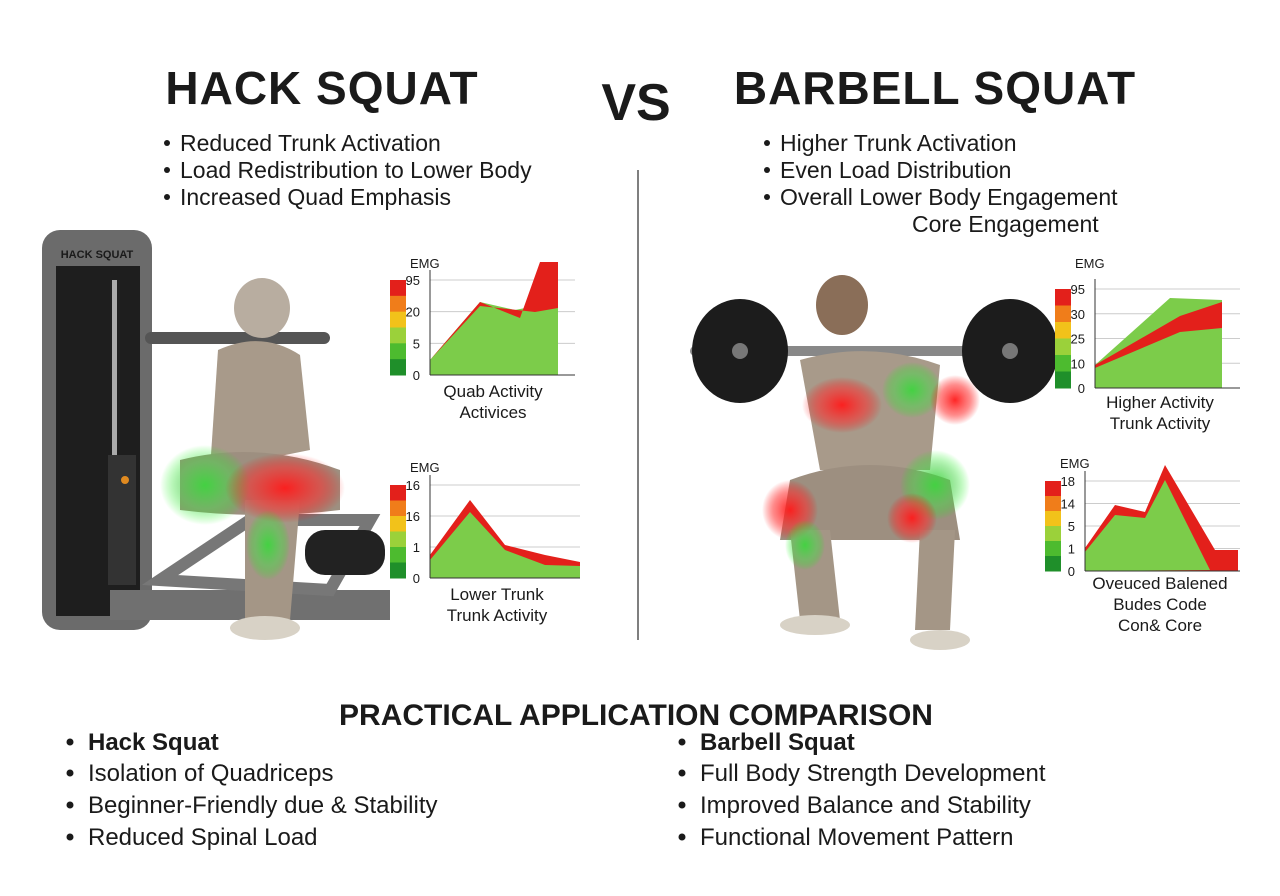 The height and width of the screenshot is (896, 1280). What do you see at coordinates (1160, 604) in the screenshot?
I see `chart-caption: Budes Code` at bounding box center [1160, 604].